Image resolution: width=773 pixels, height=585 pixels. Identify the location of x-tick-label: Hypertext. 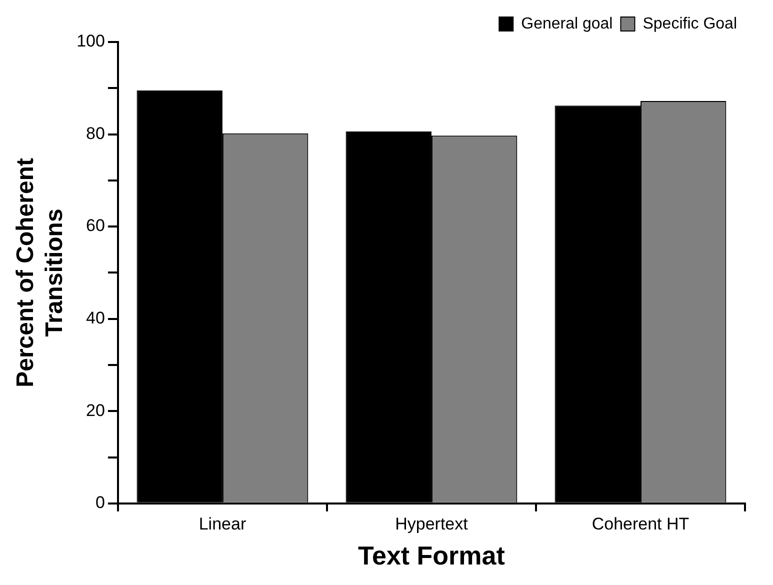
(431, 524).